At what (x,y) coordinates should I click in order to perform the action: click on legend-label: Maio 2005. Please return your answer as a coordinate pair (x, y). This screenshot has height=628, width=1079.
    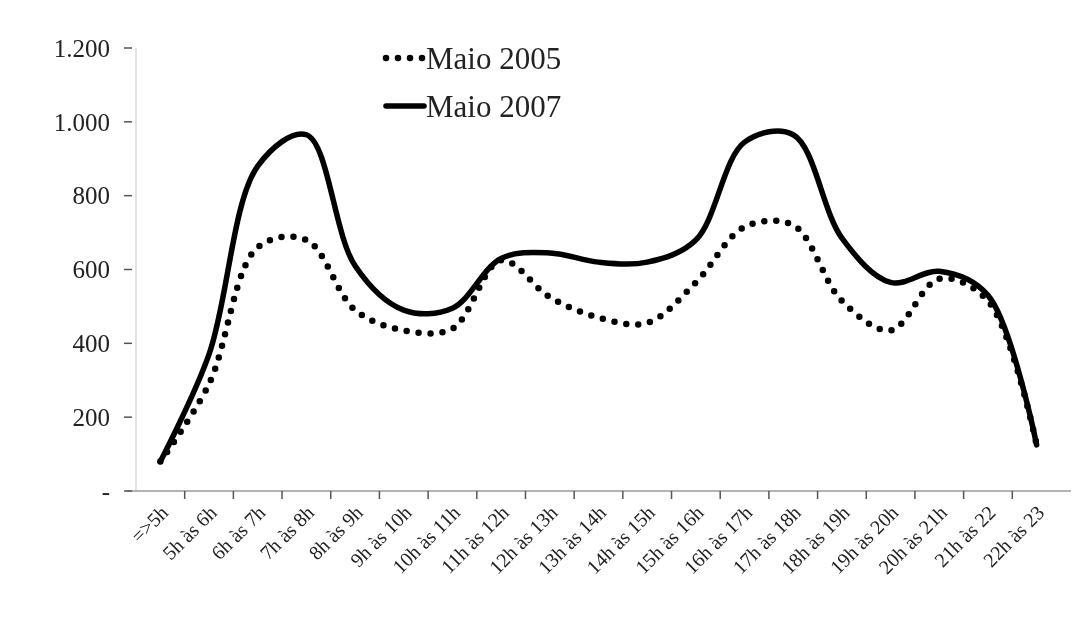
    Looking at the image, I should click on (494, 58).